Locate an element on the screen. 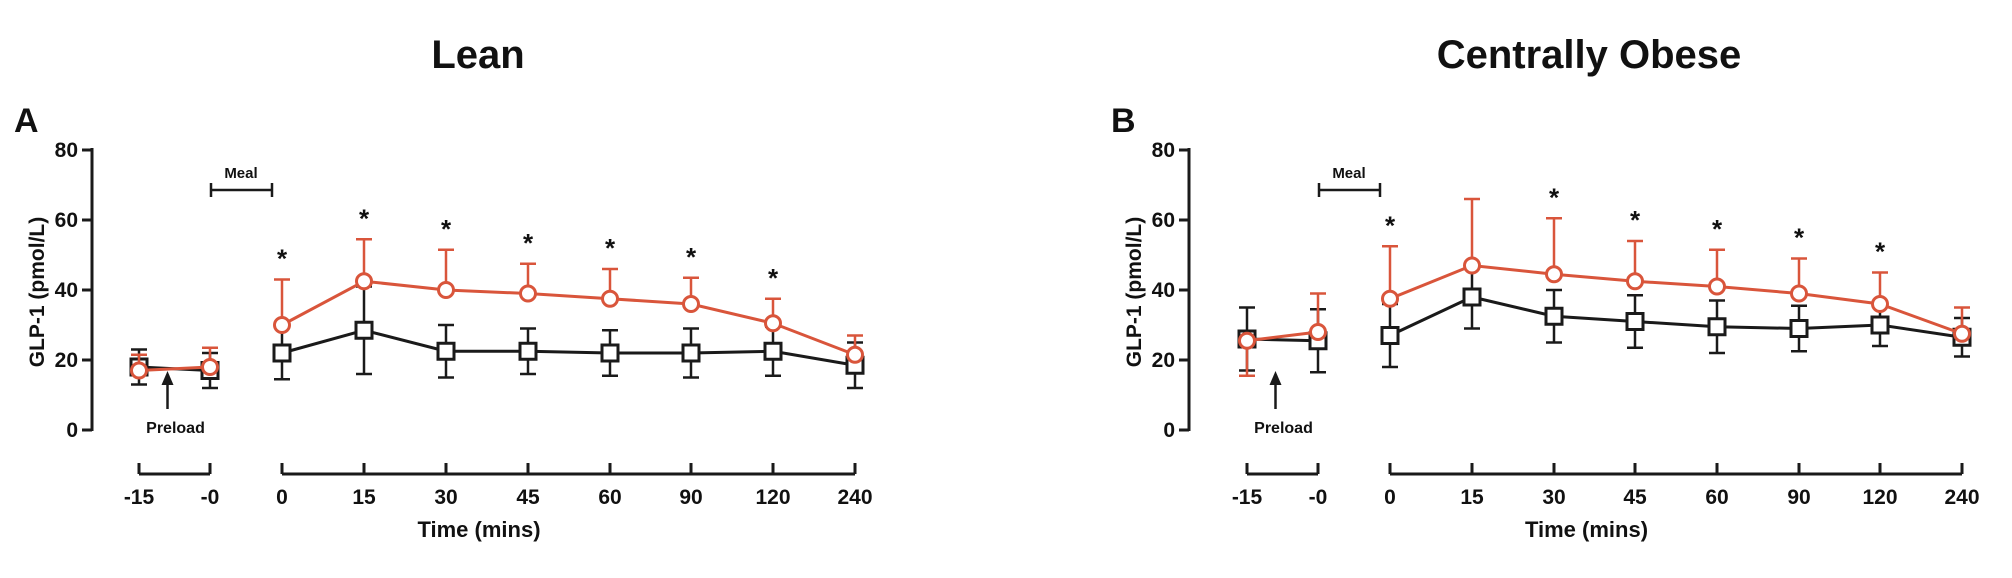  chart-title: Lean is located at coordinates (477, 55).